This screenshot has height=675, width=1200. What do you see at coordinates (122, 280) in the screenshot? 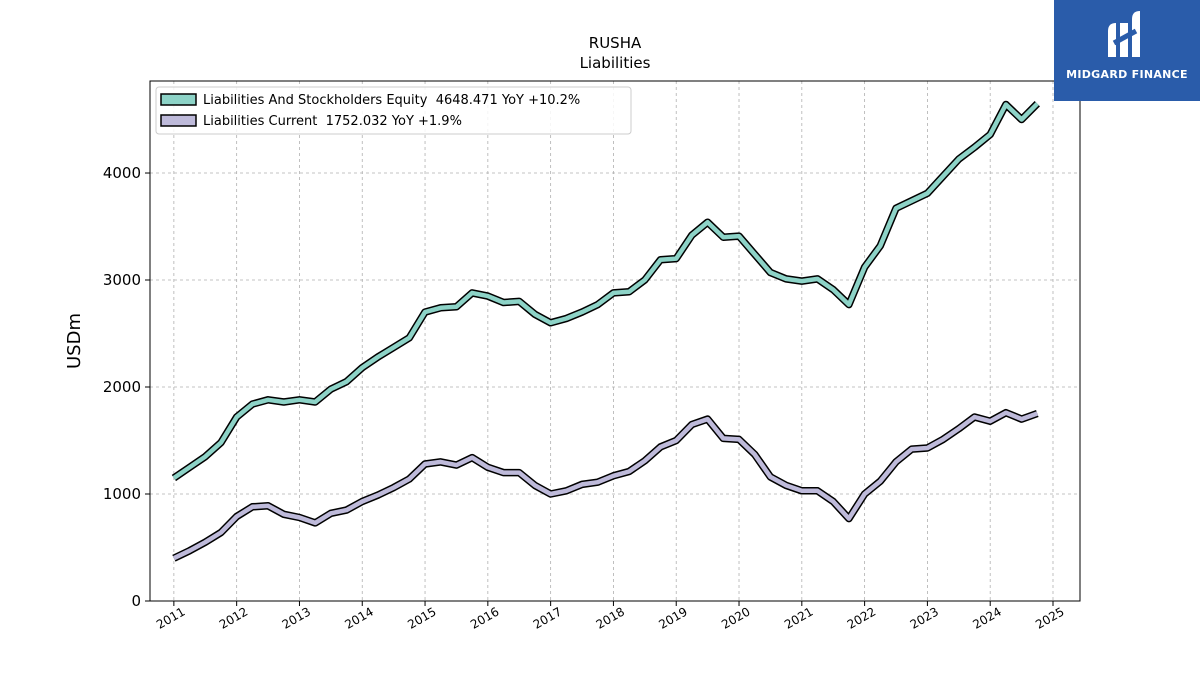
I see `y-tick-label: 3000` at bounding box center [122, 280].